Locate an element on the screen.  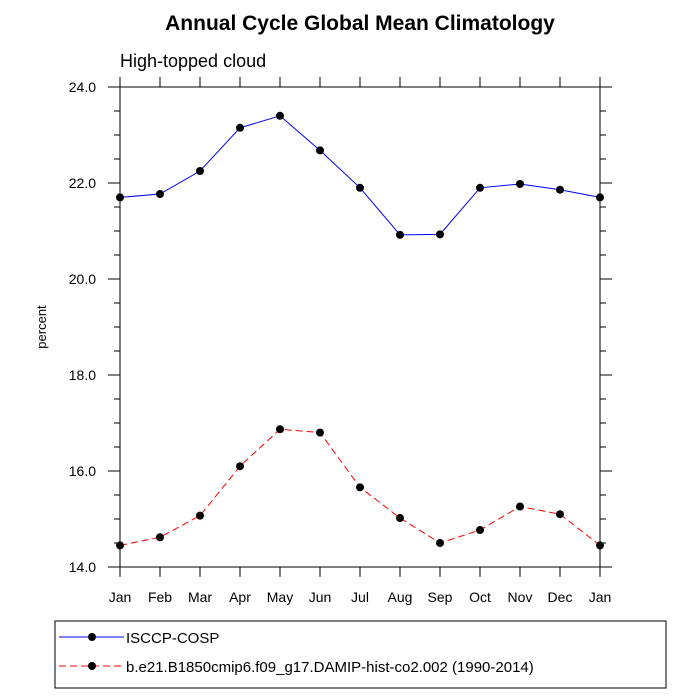
legend-label-1: ISCCP-COSP is located at coordinates (172, 638).